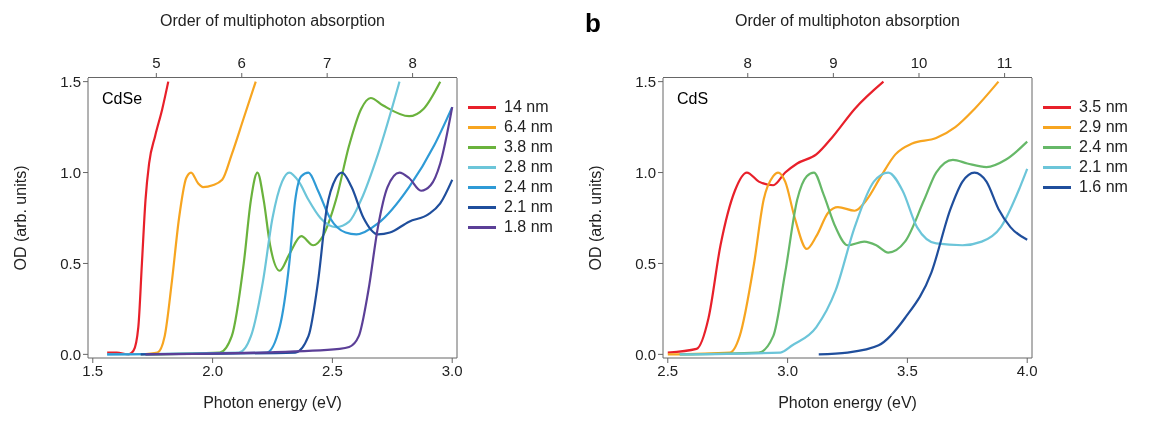  Describe the element at coordinates (156, 62) in the screenshot. I see `x2-tick-label: 5` at that location.